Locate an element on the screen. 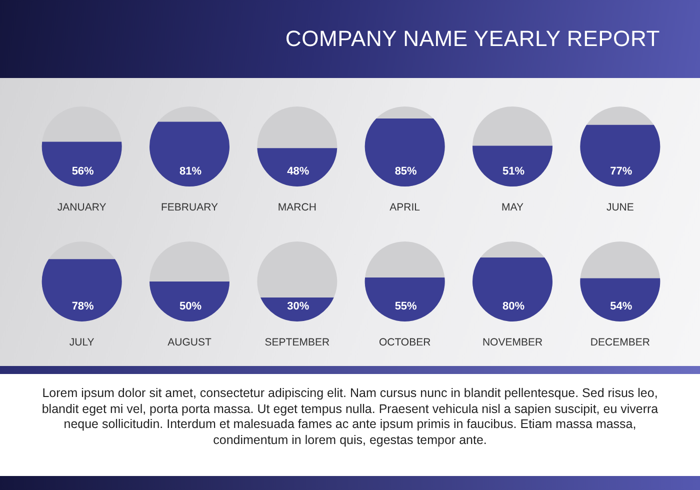 The image size is (700, 490). data-label: 30% is located at coordinates (298, 306).